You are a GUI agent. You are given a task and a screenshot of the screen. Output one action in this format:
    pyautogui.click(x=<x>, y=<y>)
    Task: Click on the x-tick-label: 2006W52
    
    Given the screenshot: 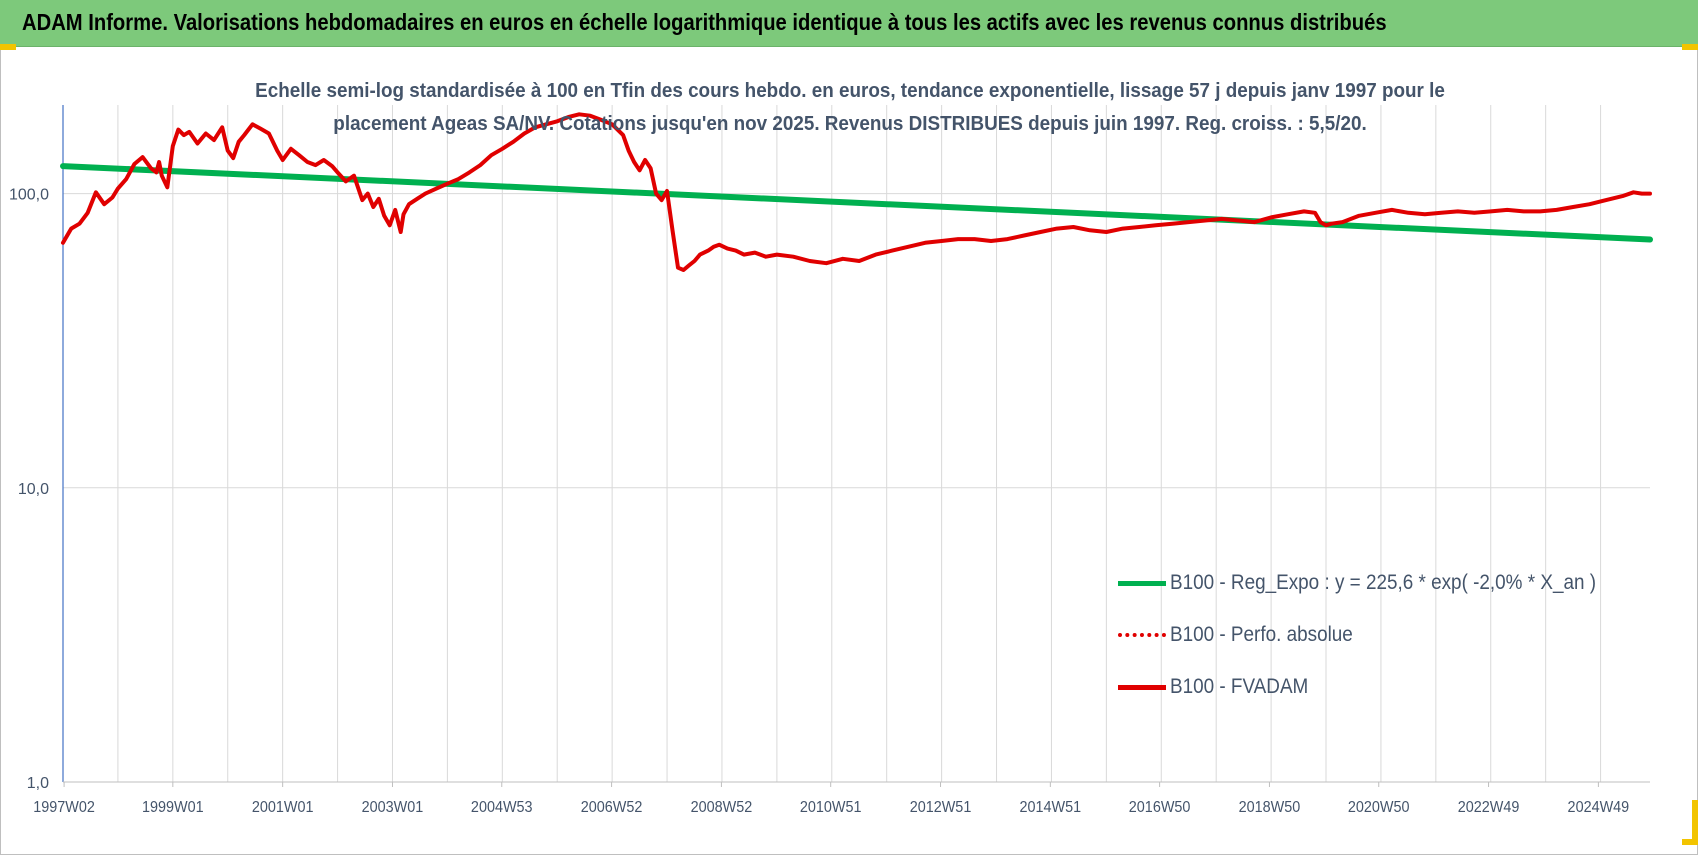 What is the action you would take?
    pyautogui.click(x=612, y=807)
    